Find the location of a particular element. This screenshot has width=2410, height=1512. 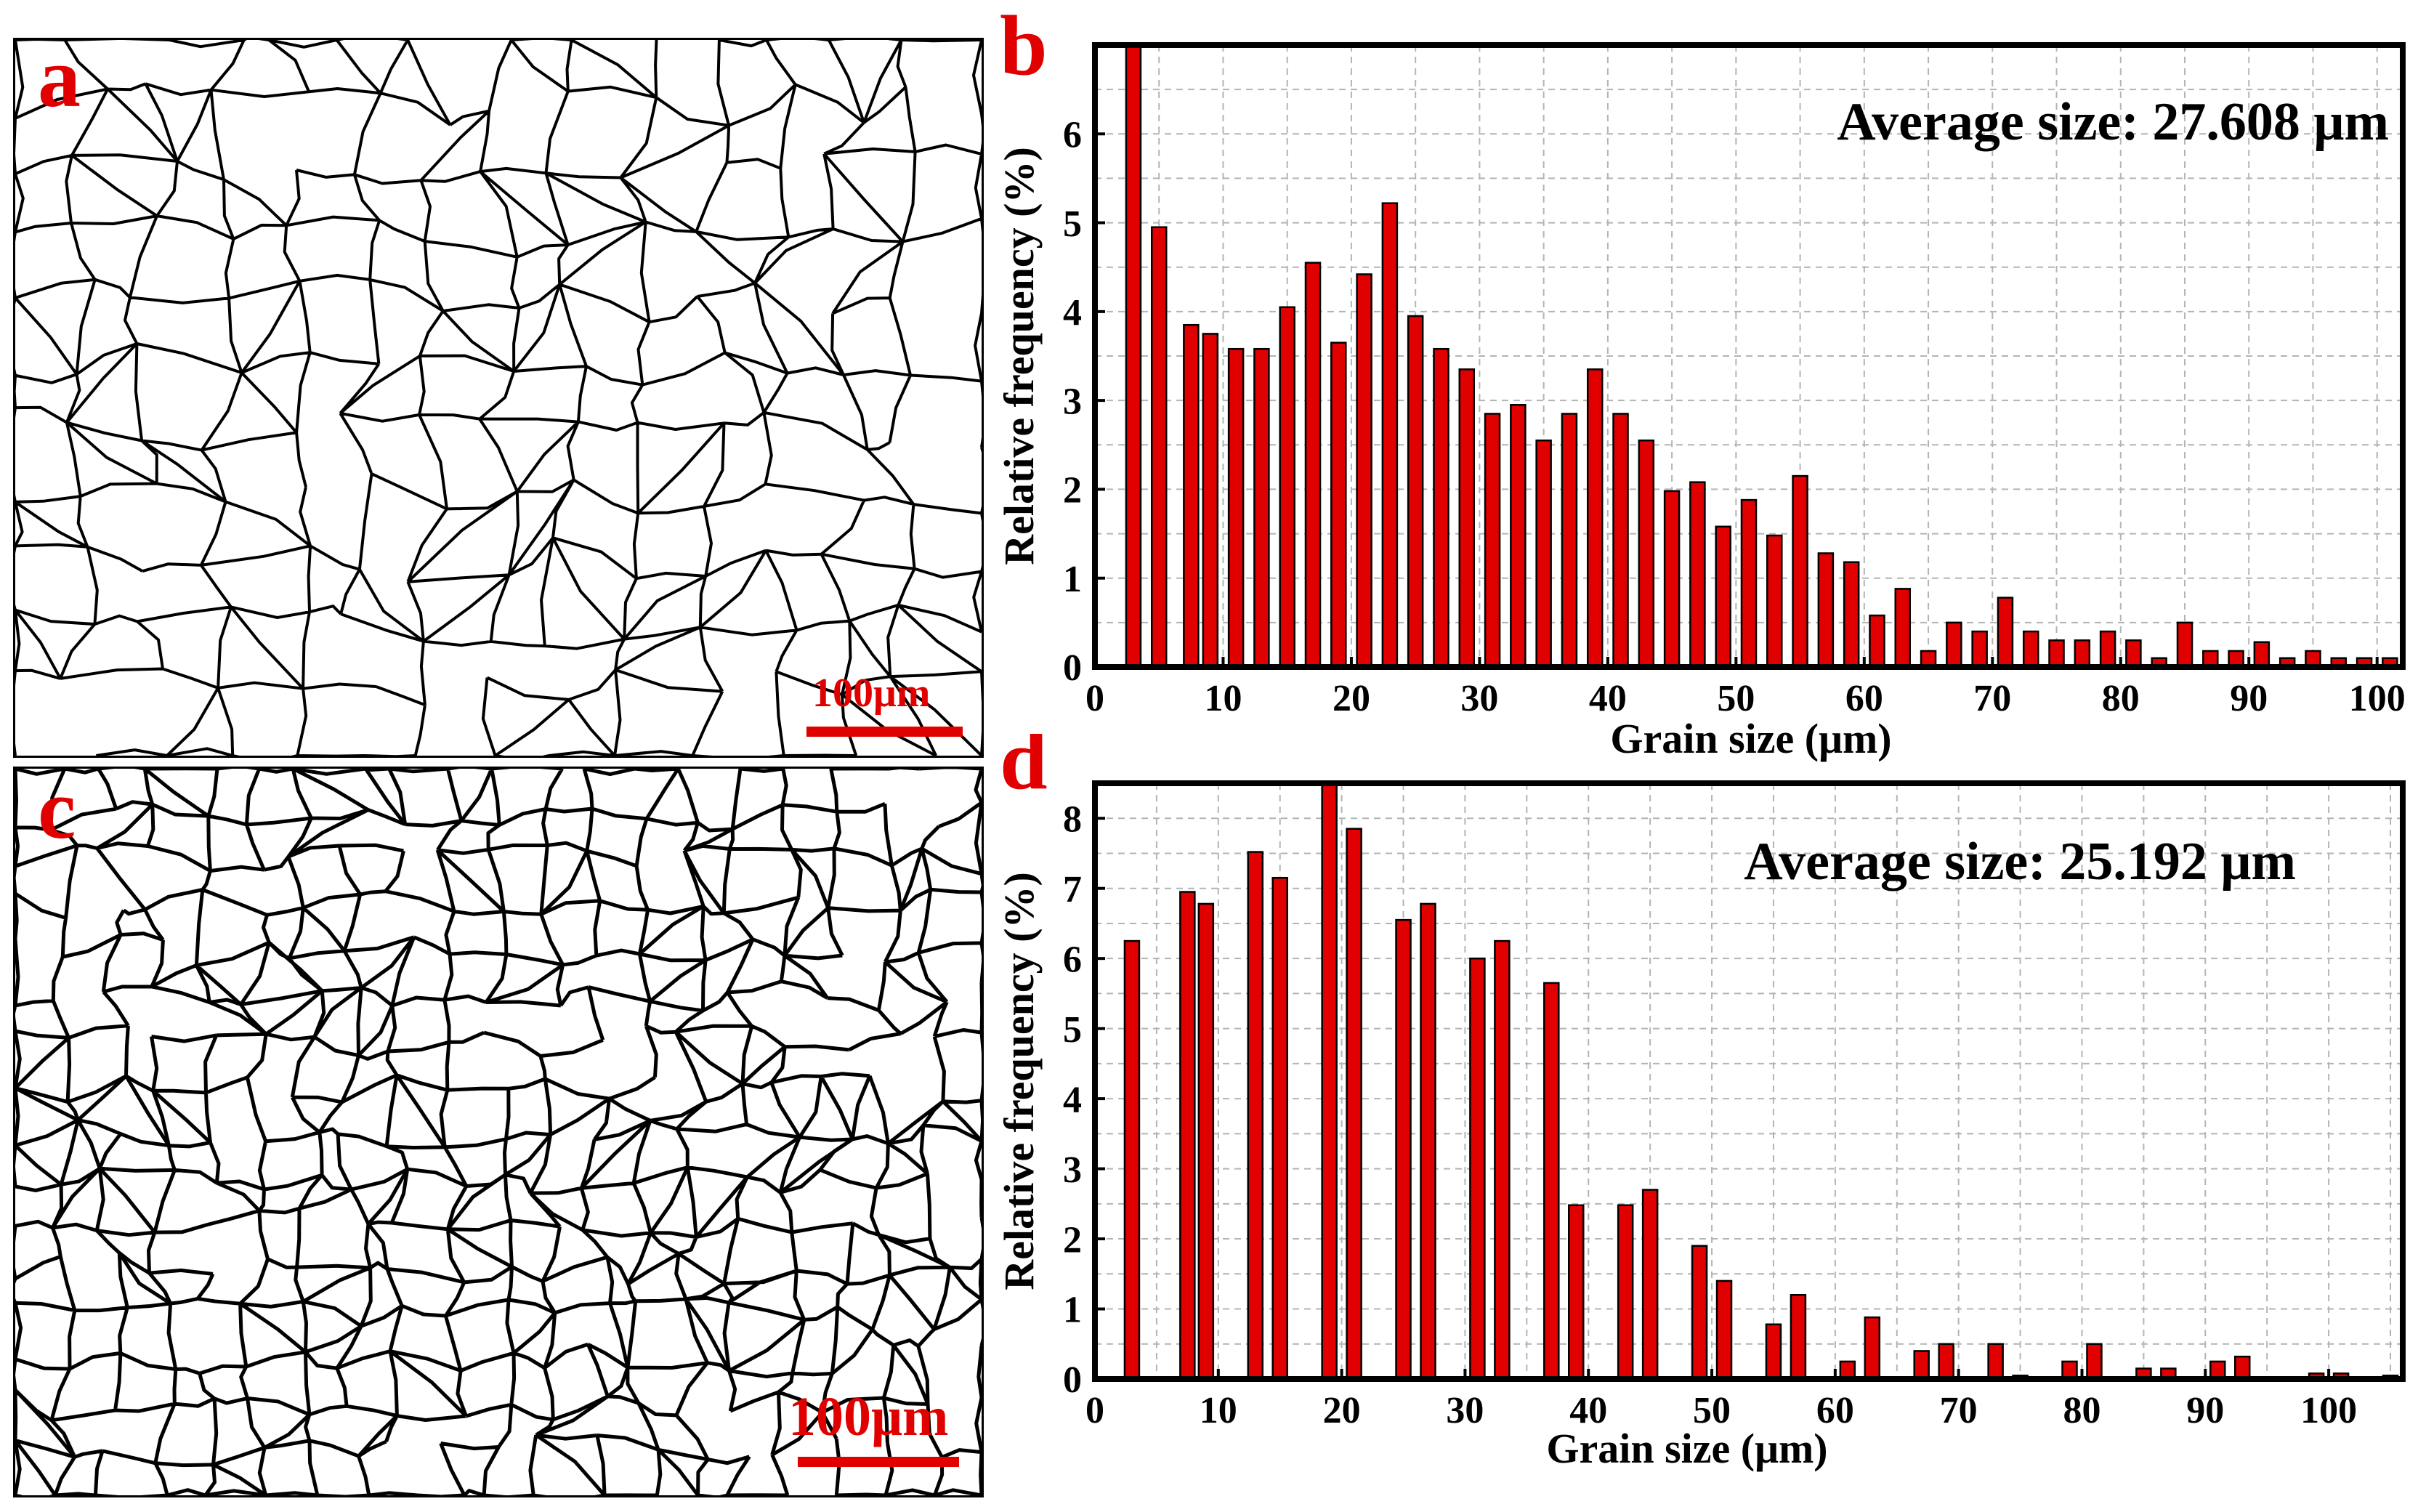

chart-b-x-tick-label: 100 is located at coordinates (2377, 699).